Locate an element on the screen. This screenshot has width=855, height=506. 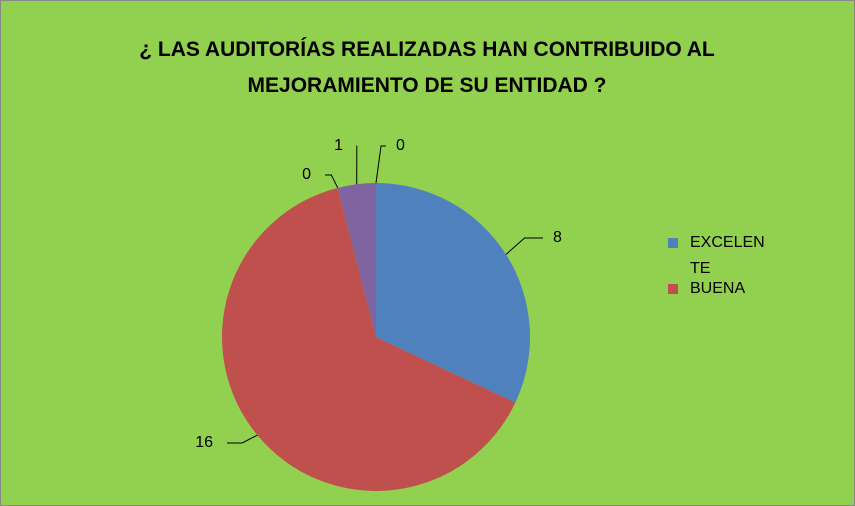
data-label: 16 is located at coordinates (204, 442).